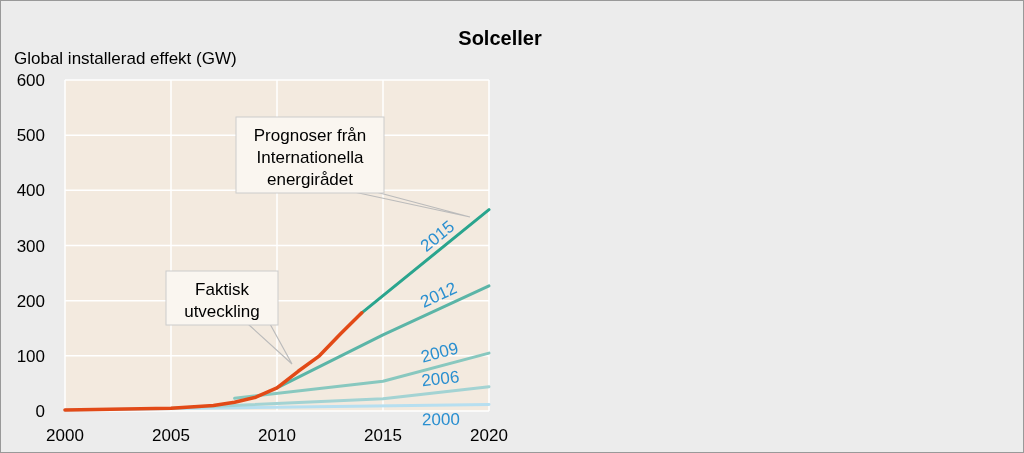  What do you see at coordinates (30, 301) in the screenshot?
I see `y-tick-label: 200` at bounding box center [30, 301].